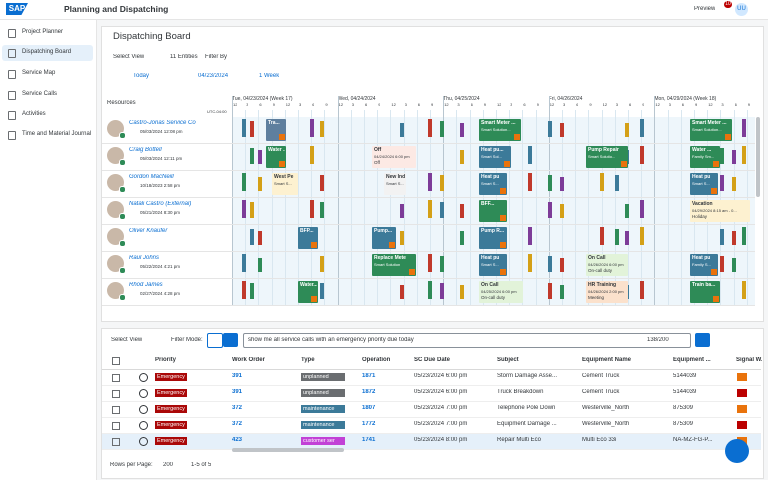  What do you see at coordinates (369, 424) in the screenshot?
I see `cell: 1772` at bounding box center [369, 424].